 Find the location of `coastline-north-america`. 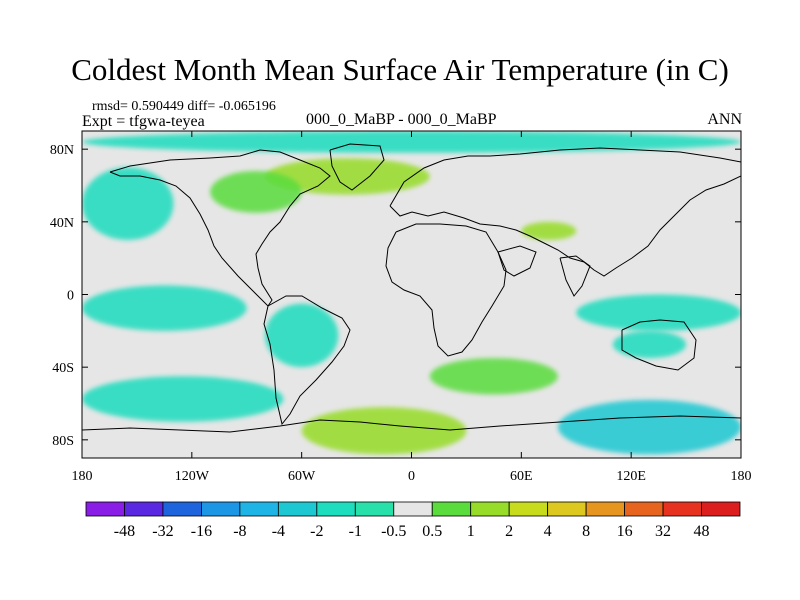

coastline-north-america is located at coordinates (220, 228).